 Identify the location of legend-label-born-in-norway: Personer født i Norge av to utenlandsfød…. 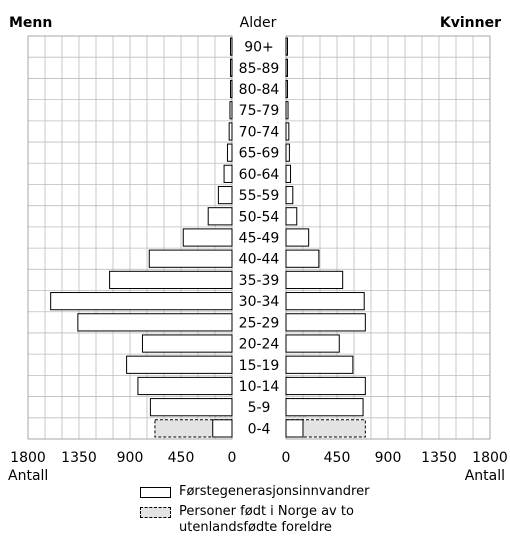
(266, 519).